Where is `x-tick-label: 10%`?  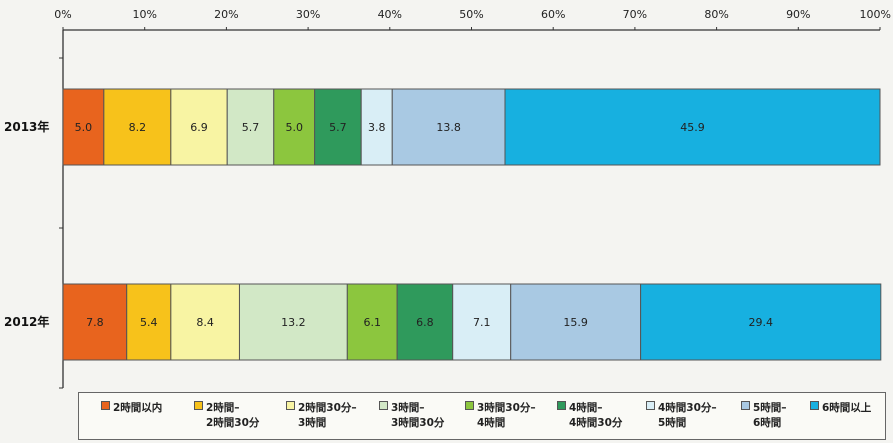 x-tick-label: 10% is located at coordinates (144, 14).